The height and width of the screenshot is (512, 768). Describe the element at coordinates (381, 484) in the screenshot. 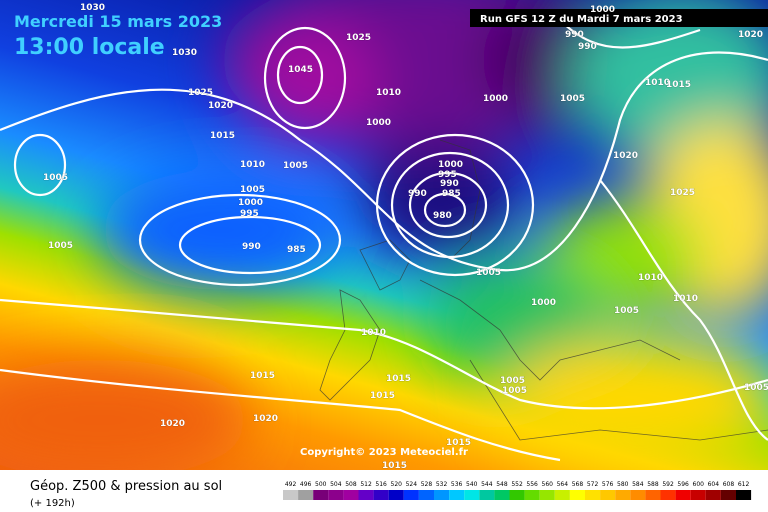

I see `legend-label: 516` at that location.